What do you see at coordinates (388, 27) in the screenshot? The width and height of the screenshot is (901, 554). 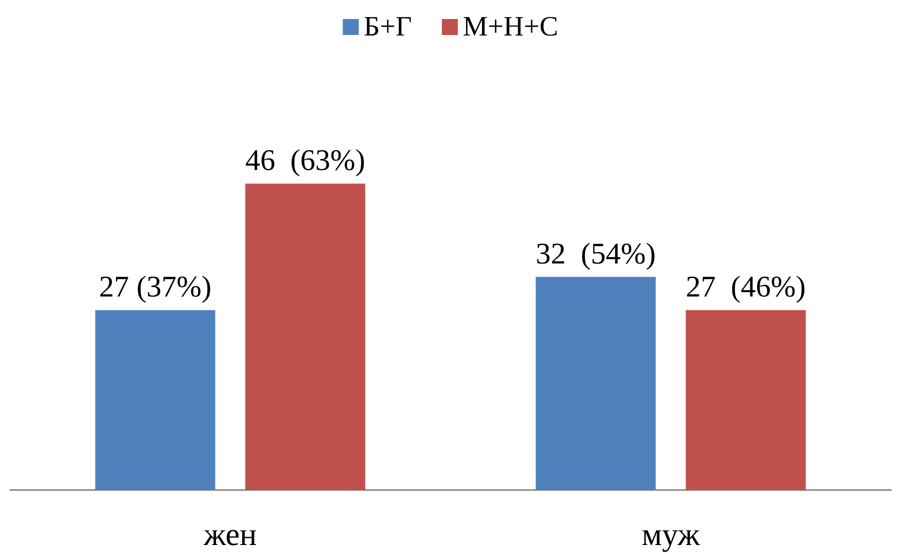 I see `legend-label: Б+Г` at bounding box center [388, 27].